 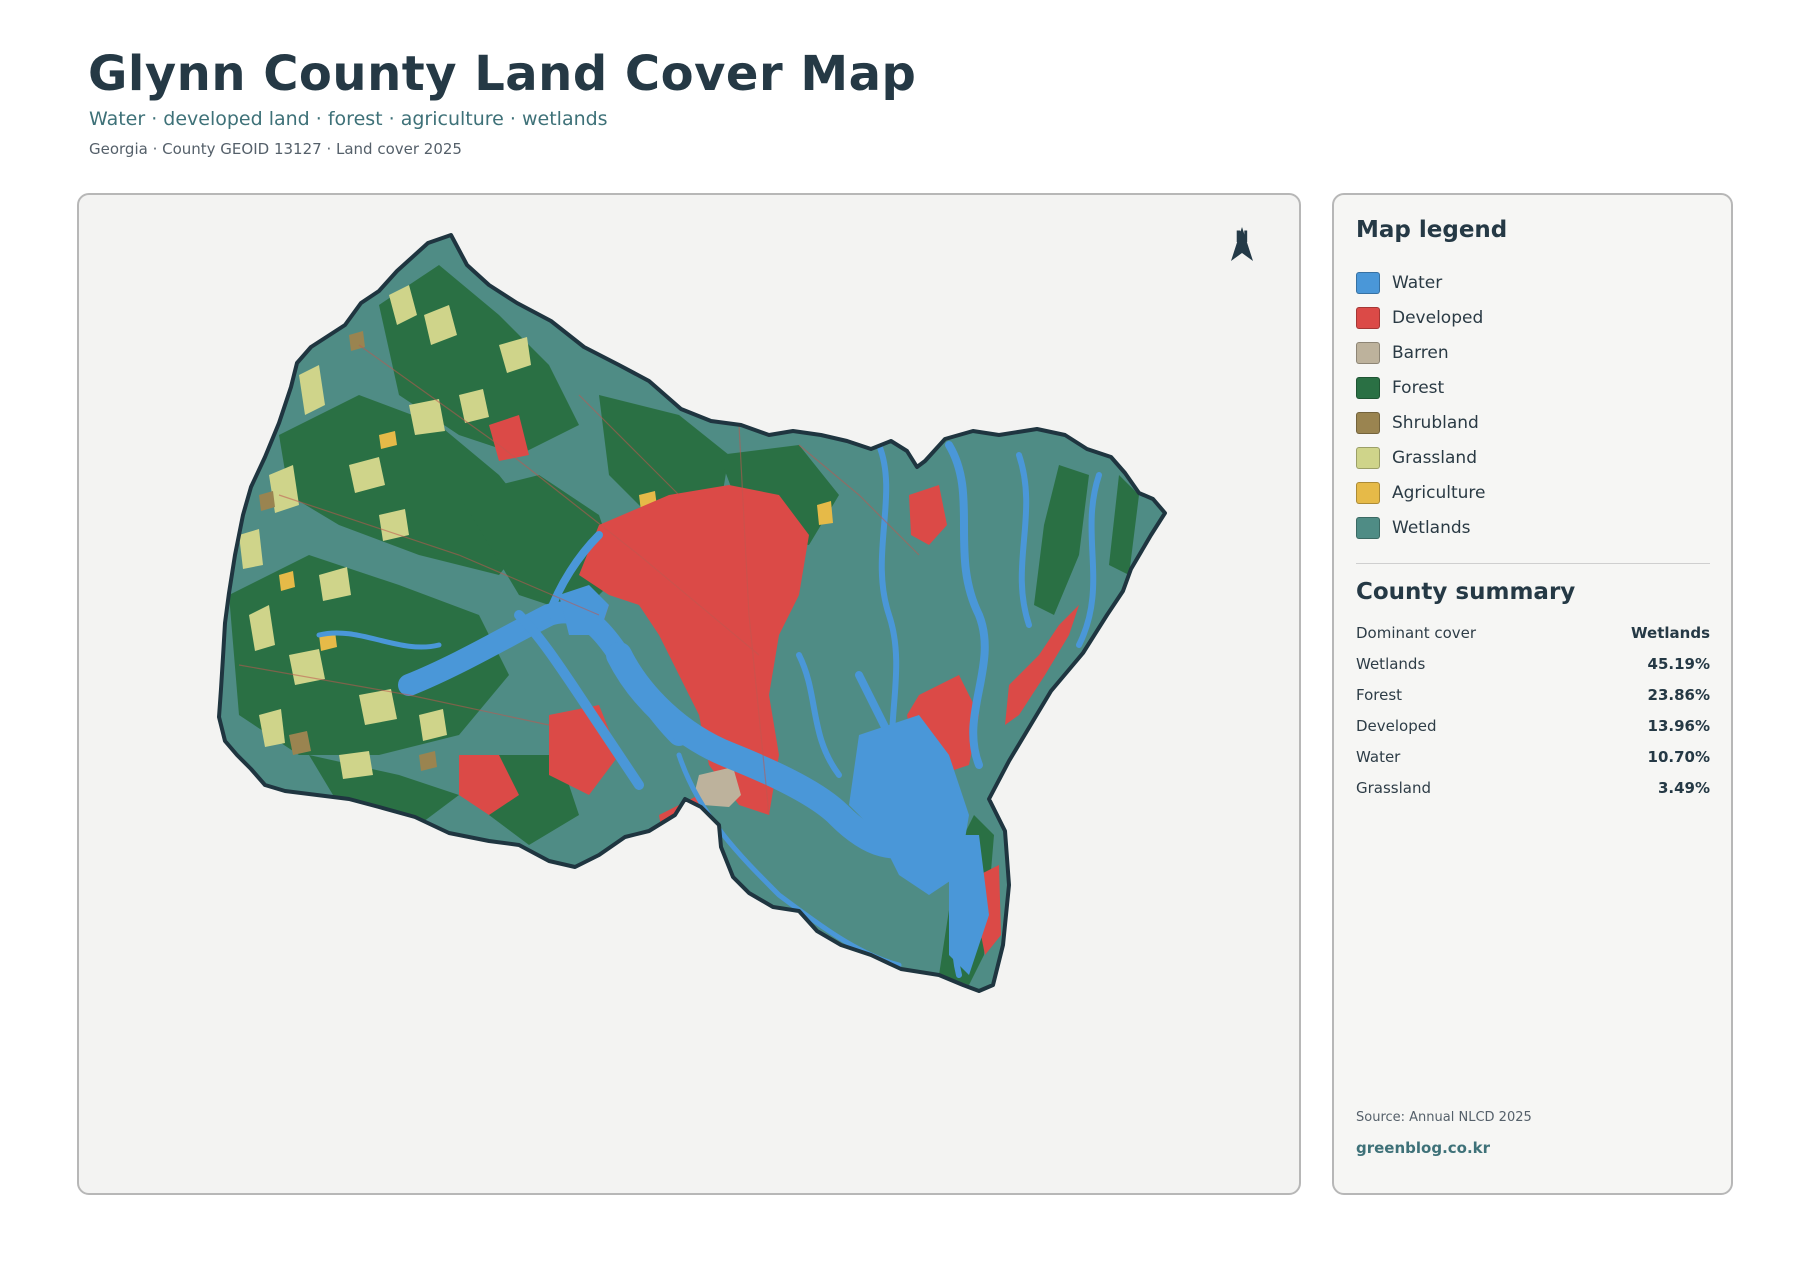 I want to click on summary-row: Water 10.70%, so click(x=1533, y=756).